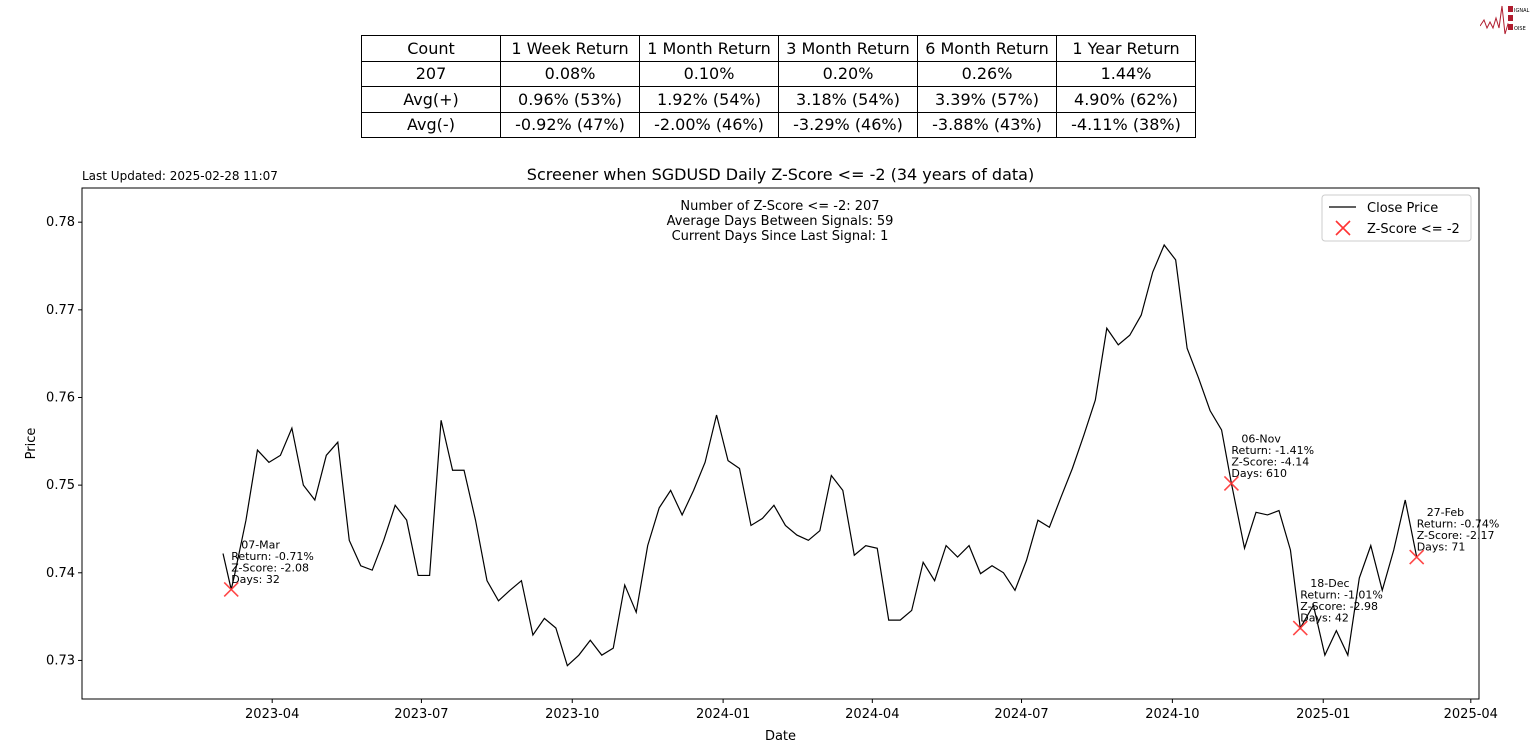 This screenshot has width=1536, height=754. What do you see at coordinates (1261, 438) in the screenshot?
I see `annotation-text: 06-Nov` at bounding box center [1261, 438].